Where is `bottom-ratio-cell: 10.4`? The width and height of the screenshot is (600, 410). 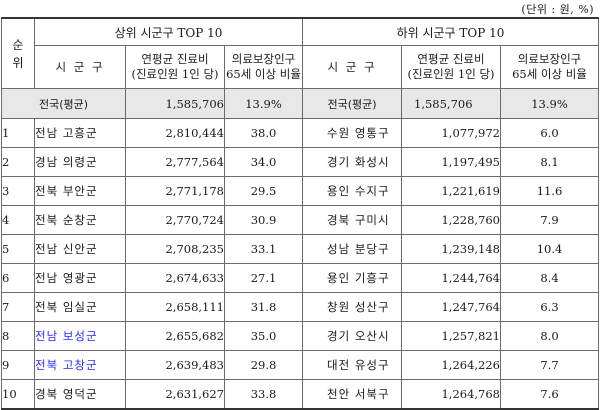
bottom-ratio-cell: 10.4 is located at coordinates (549, 249).